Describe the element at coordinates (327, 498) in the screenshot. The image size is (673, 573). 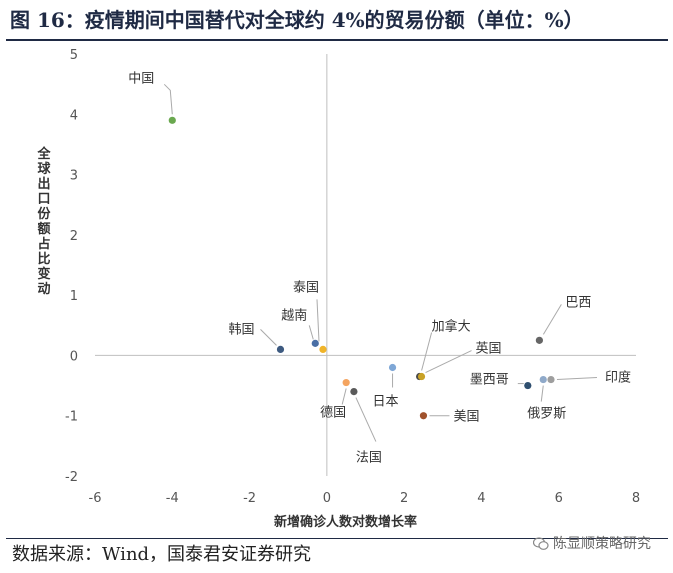
I see `x-tick-label: 0` at that location.